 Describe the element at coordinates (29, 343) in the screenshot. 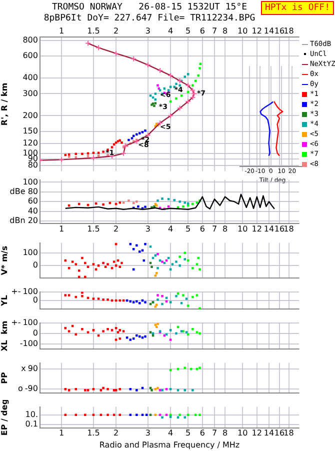

I see `y-tick-label: -100` at that location.